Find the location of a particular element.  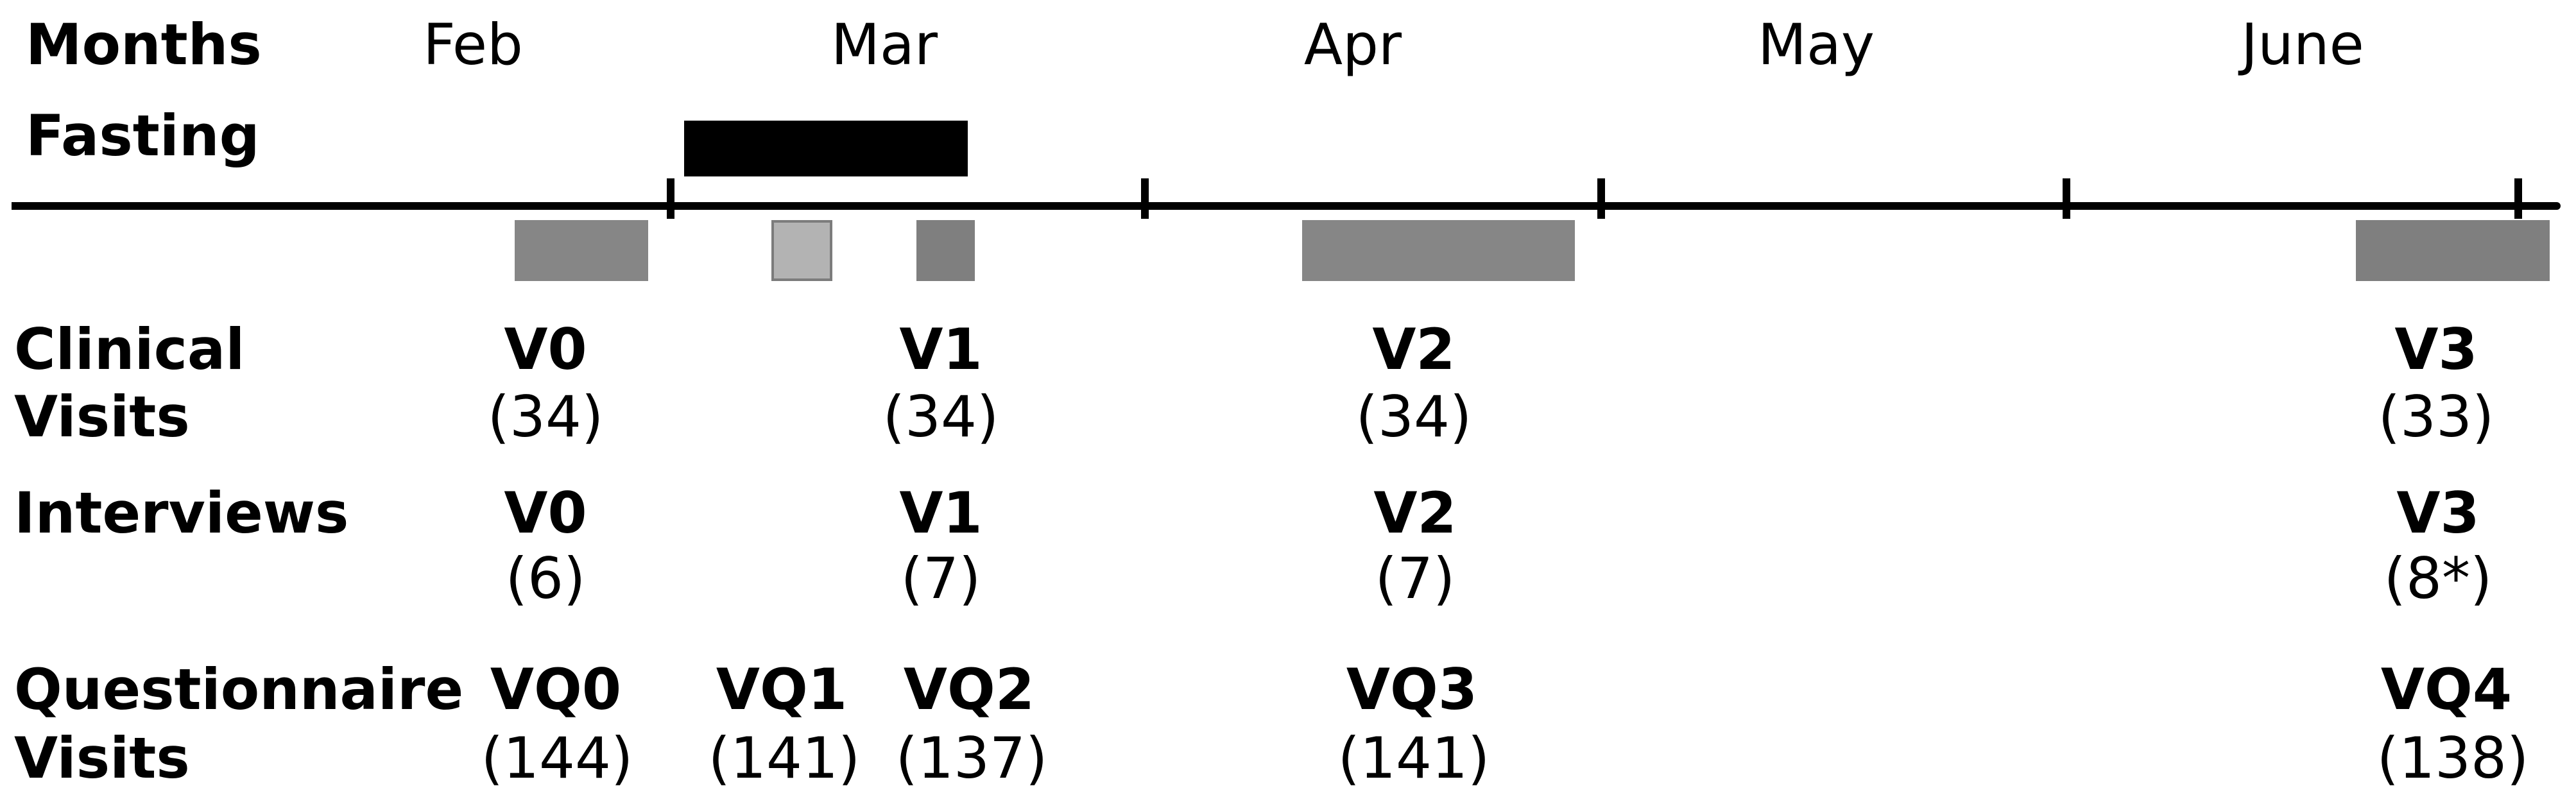

clinical-visit-name: V0 is located at coordinates (545, 349).